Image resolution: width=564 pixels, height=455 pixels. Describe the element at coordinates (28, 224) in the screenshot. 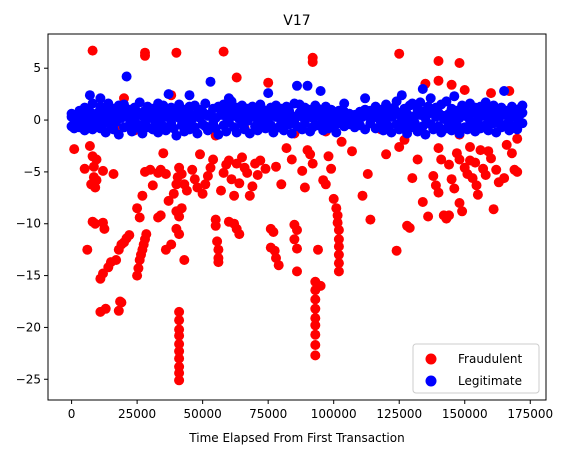

I see `y-tick-label: −10` at that location.